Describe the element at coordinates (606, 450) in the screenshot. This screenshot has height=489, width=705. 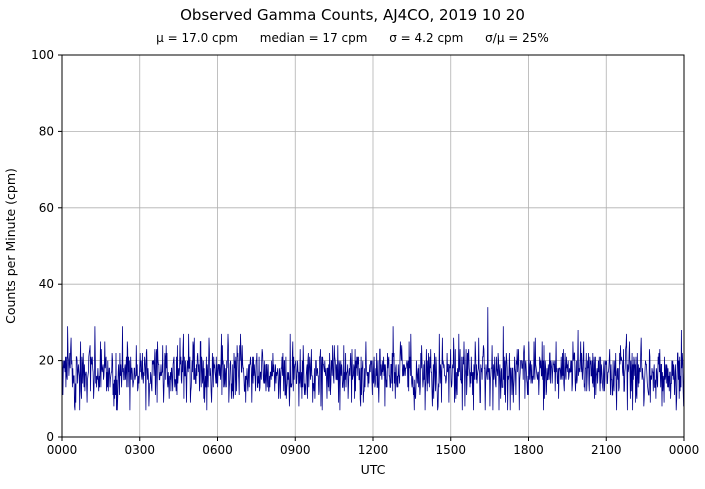
I see `x-tick-label: 2100` at that location.